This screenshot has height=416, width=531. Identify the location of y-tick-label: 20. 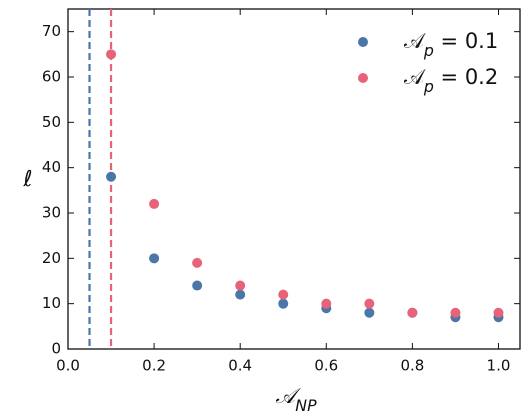
(51, 258).